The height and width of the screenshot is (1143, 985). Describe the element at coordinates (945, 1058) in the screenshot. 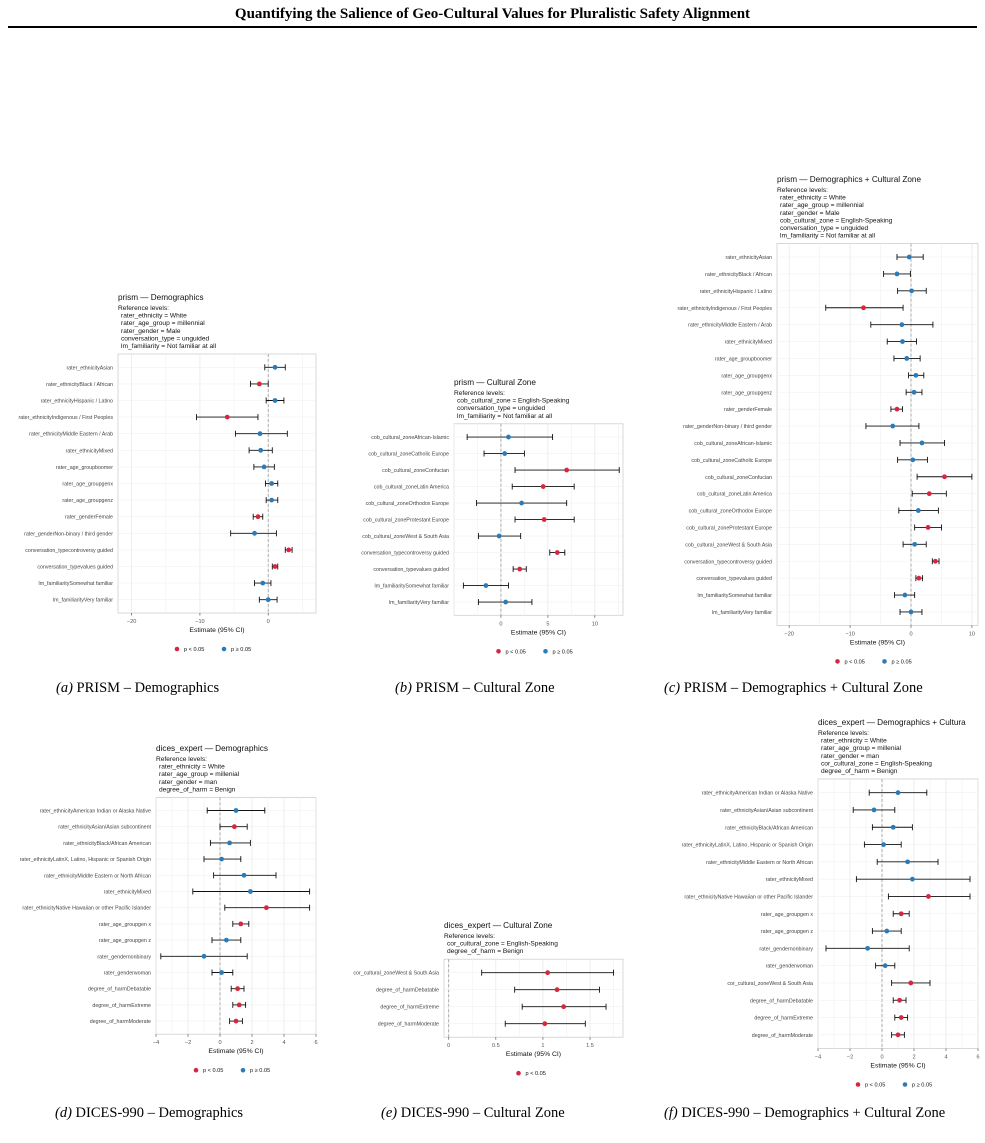

I see `x-tick-label: 4` at that location.